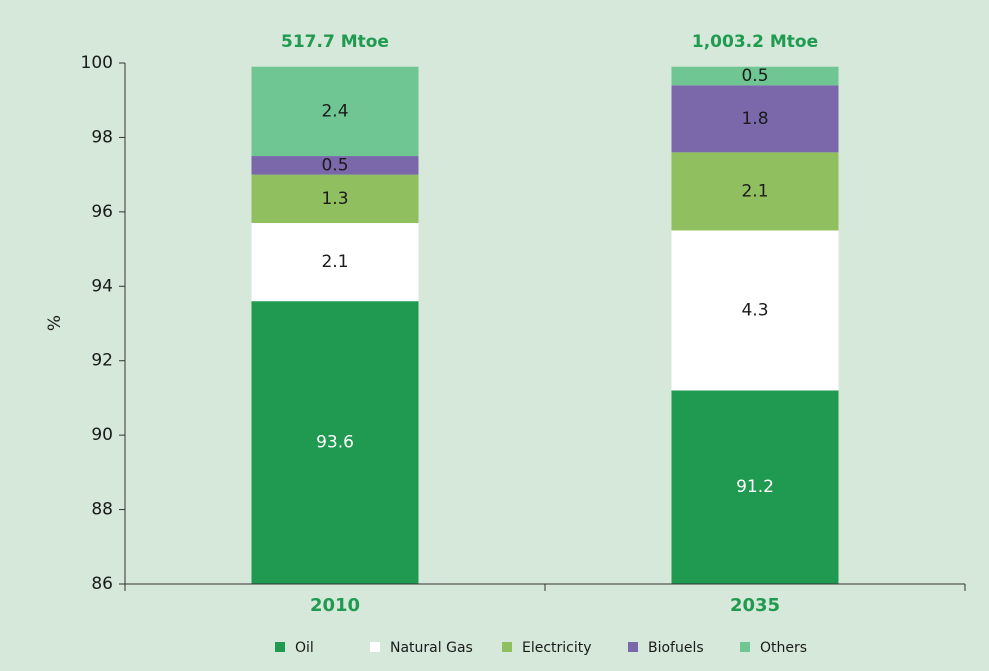 Image resolution: width=989 pixels, height=671 pixels. I want to click on y-tick-label: 90, so click(102, 435).